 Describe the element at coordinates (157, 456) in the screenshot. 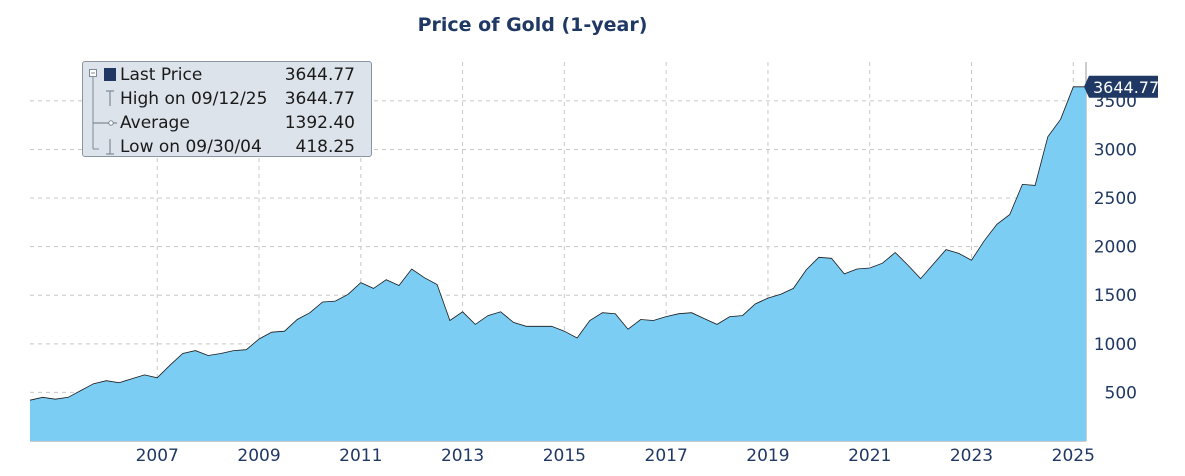

I see `x-tick-label: 2007` at that location.